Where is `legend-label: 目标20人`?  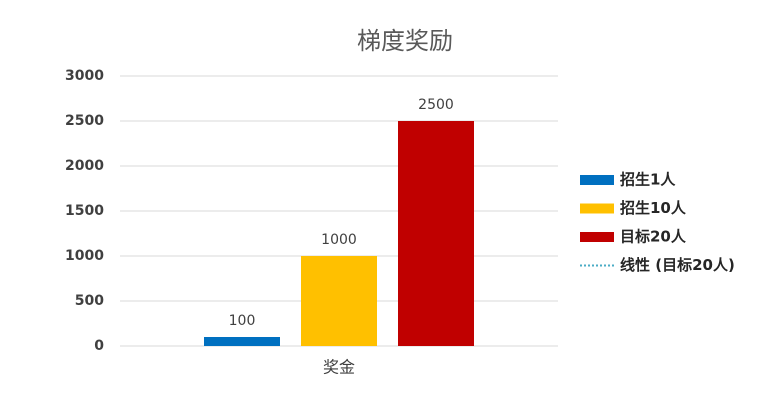
legend-label: 目标20人 is located at coordinates (653, 237).